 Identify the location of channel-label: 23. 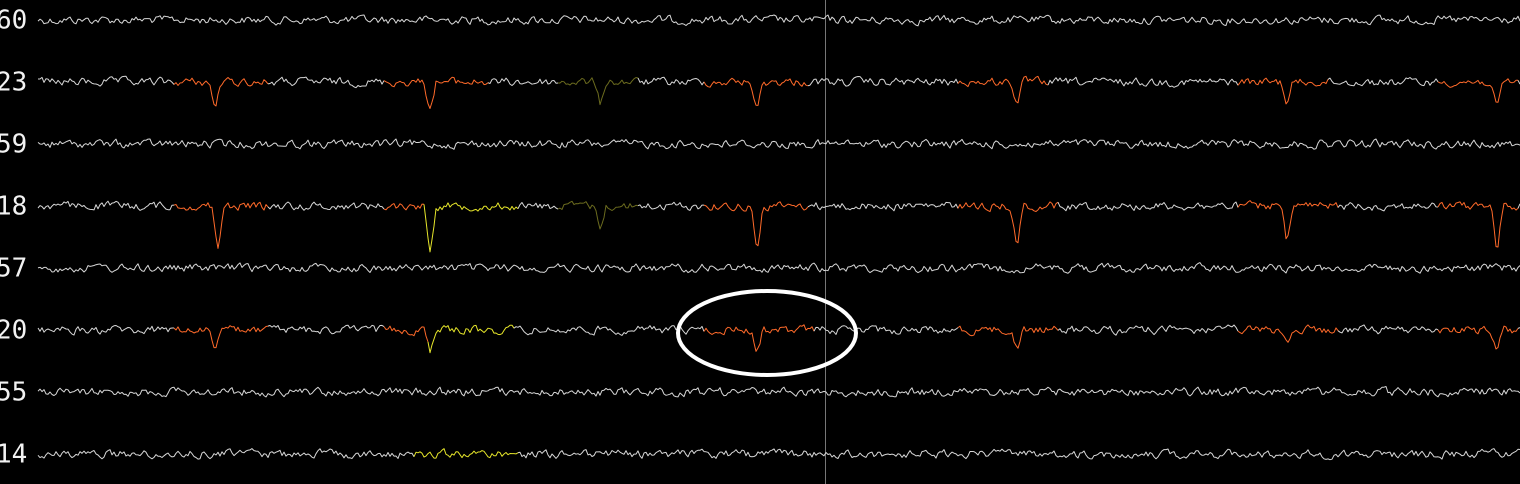
(13, 83).